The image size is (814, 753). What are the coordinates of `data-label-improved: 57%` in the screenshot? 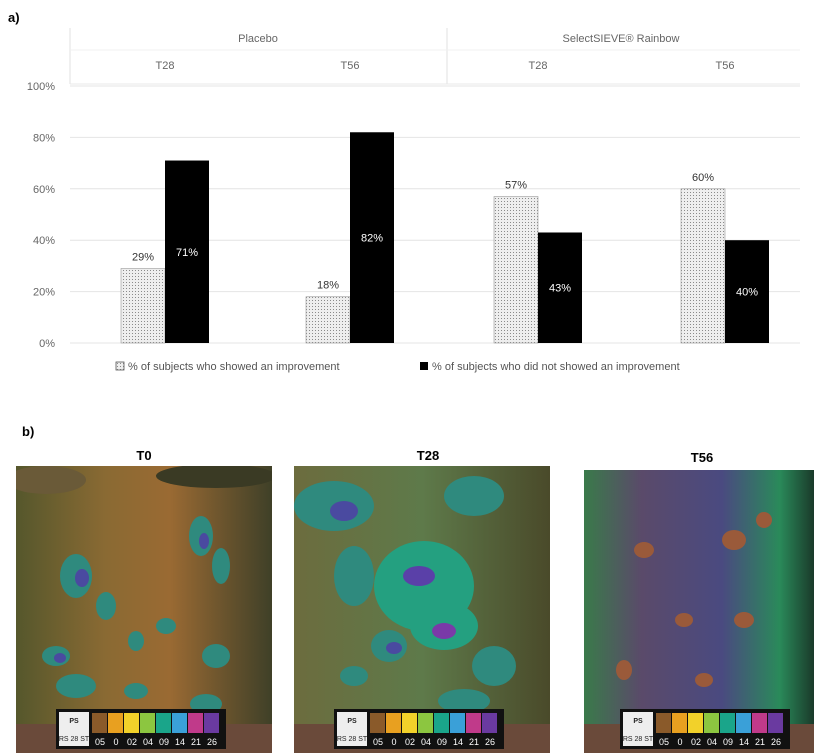 It's located at (516, 186).